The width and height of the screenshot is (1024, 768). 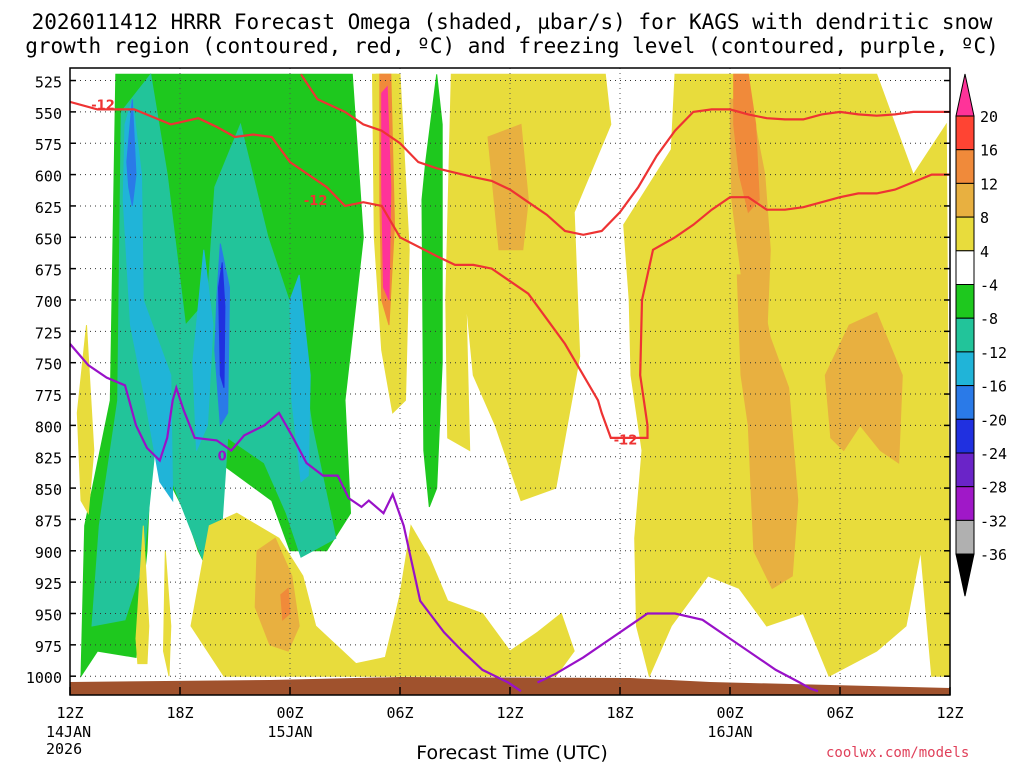 I want to click on colorbar: 20 16 12 8 4 -4 -8 -12 -16 -20 -24 -28 -32 -36, so click(x=981, y=335).